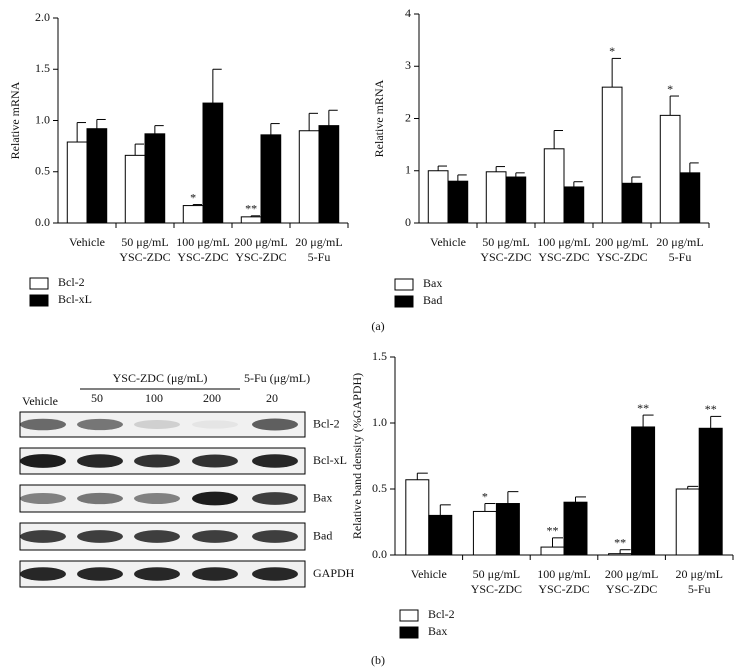 The height and width of the screenshot is (672, 743). I want to click on blot-row-label: Bax, so click(322, 497).